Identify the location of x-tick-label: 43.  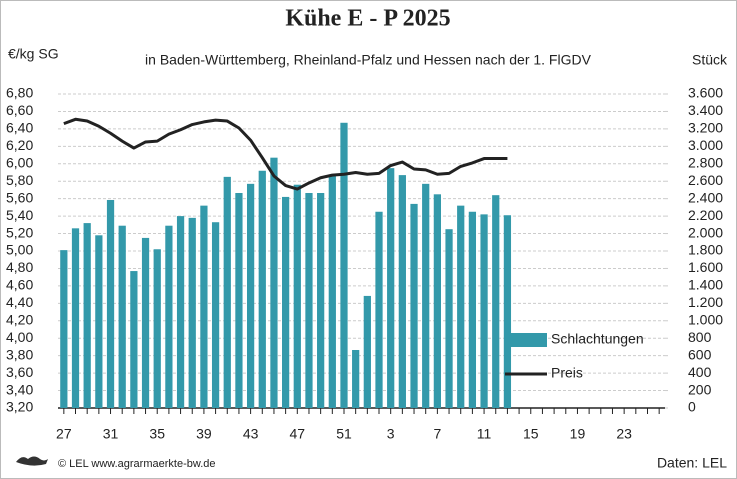
(251, 434).